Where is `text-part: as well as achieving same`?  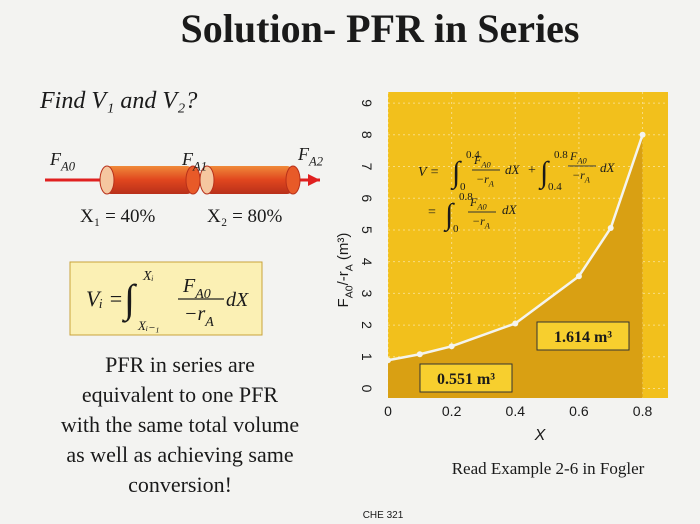 text-part: as well as achieving same is located at coordinates (179, 454).